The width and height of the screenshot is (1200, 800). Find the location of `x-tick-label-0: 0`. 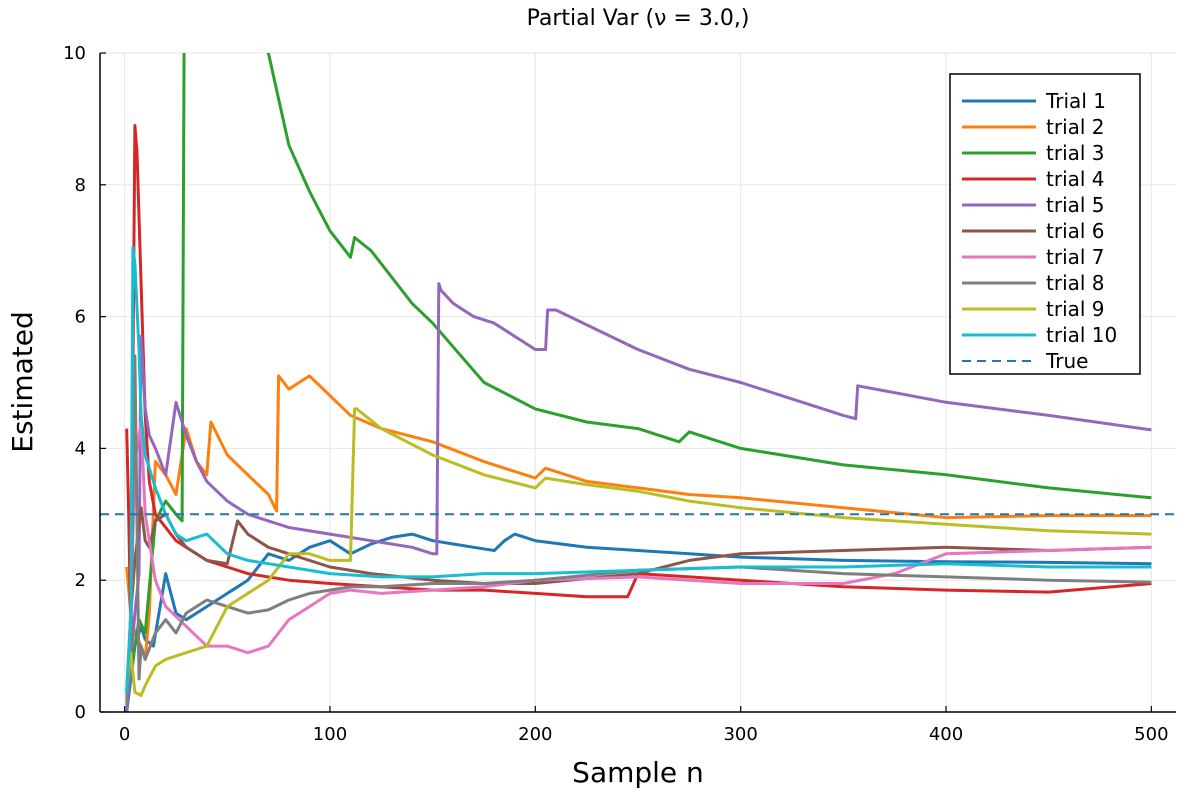

x-tick-label-0: 0 is located at coordinates (124, 734).